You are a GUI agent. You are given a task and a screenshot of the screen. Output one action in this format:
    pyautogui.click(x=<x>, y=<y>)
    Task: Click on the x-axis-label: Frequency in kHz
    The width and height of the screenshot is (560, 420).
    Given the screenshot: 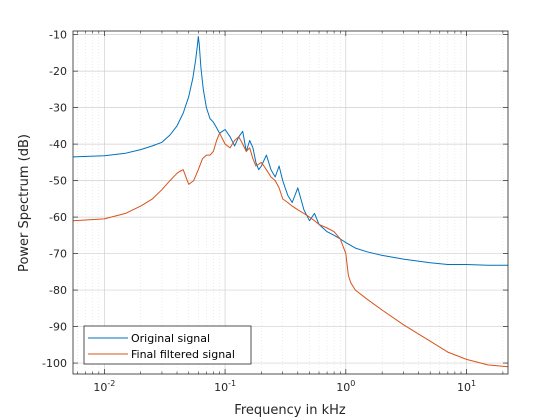 What is the action you would take?
    pyautogui.click(x=290, y=410)
    